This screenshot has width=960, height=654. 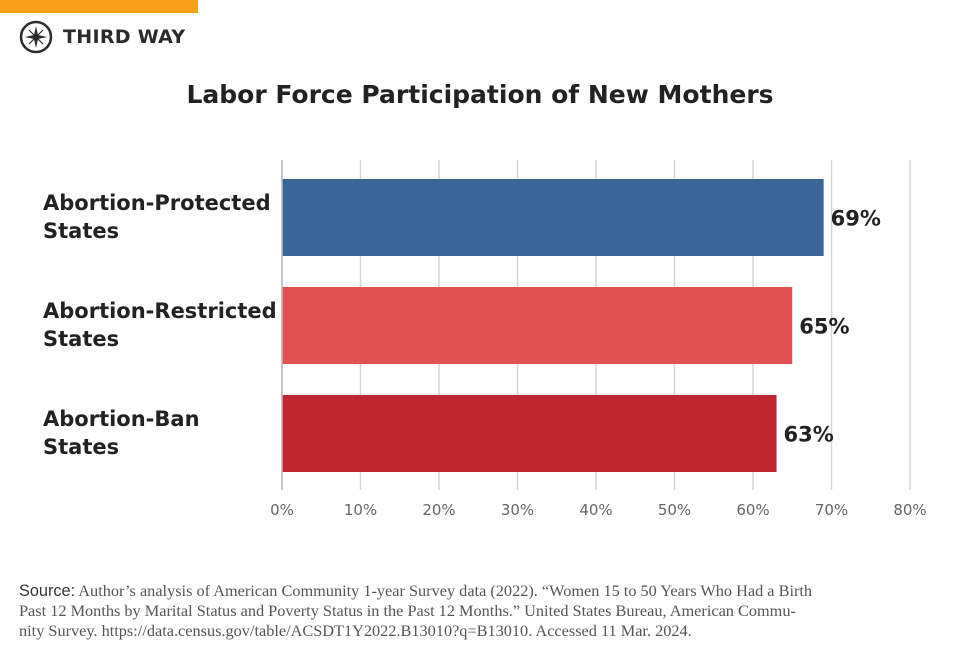 I want to click on logo-text: THIRD WAY, so click(x=124, y=37).